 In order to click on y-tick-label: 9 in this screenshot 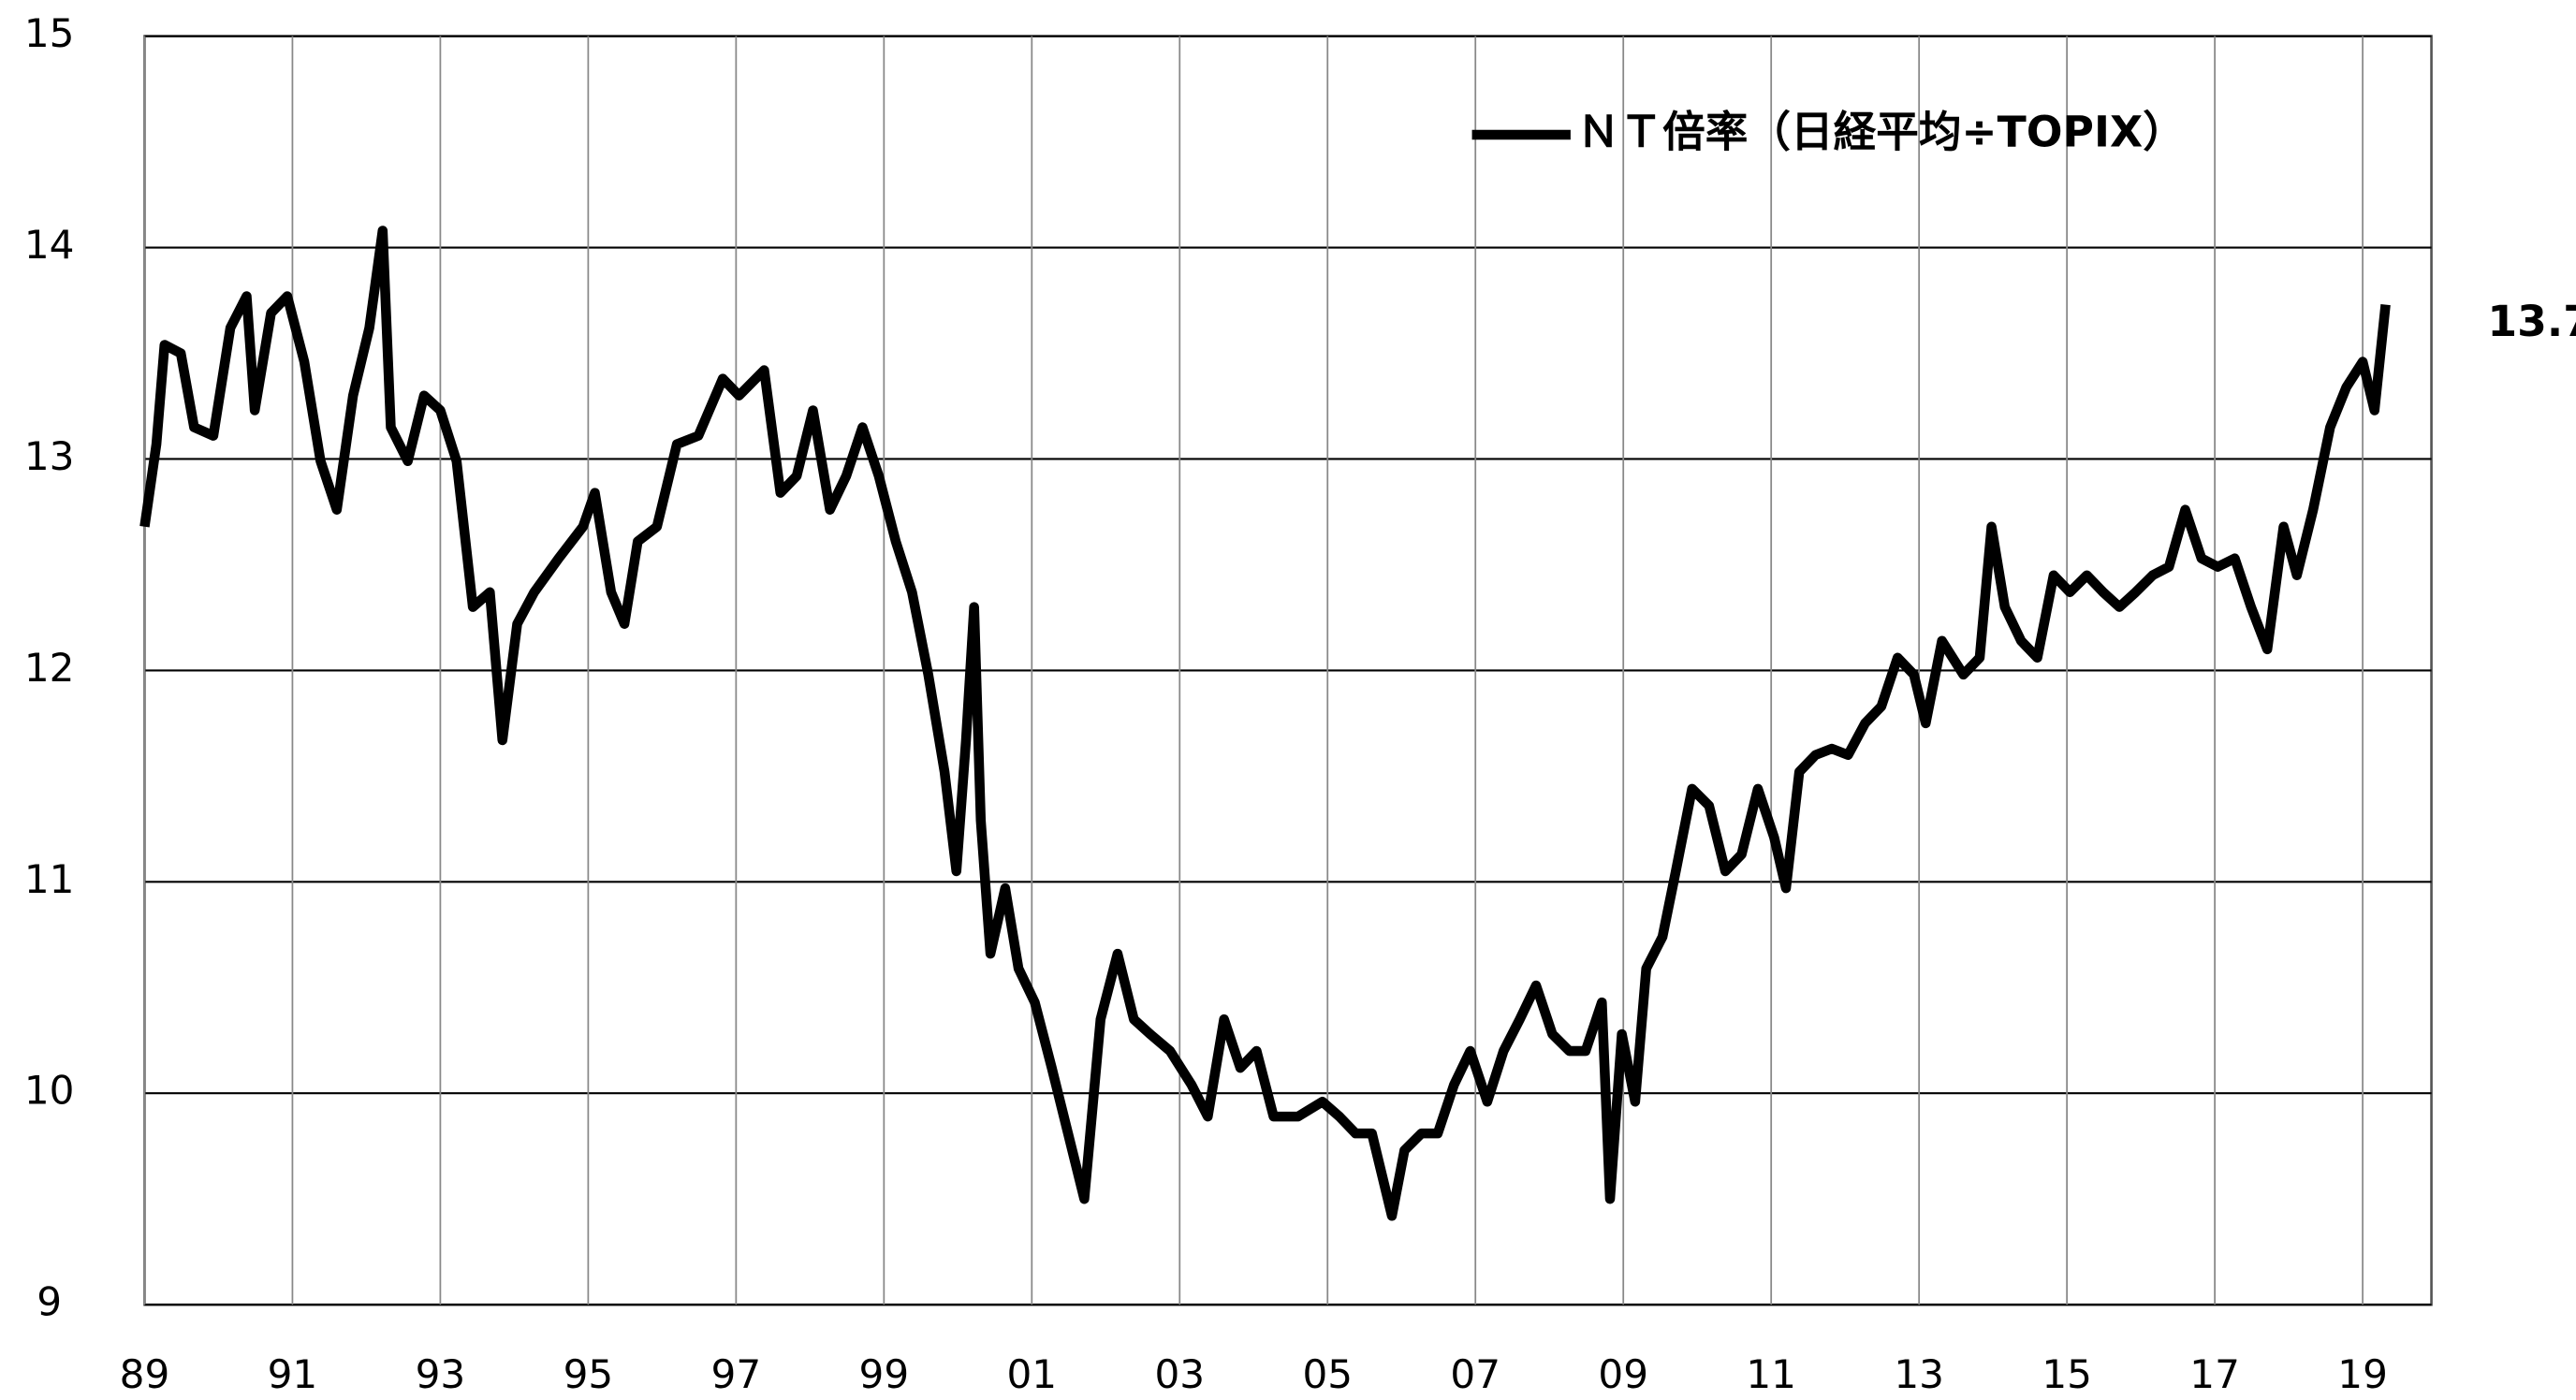, I will do `click(49, 1302)`.